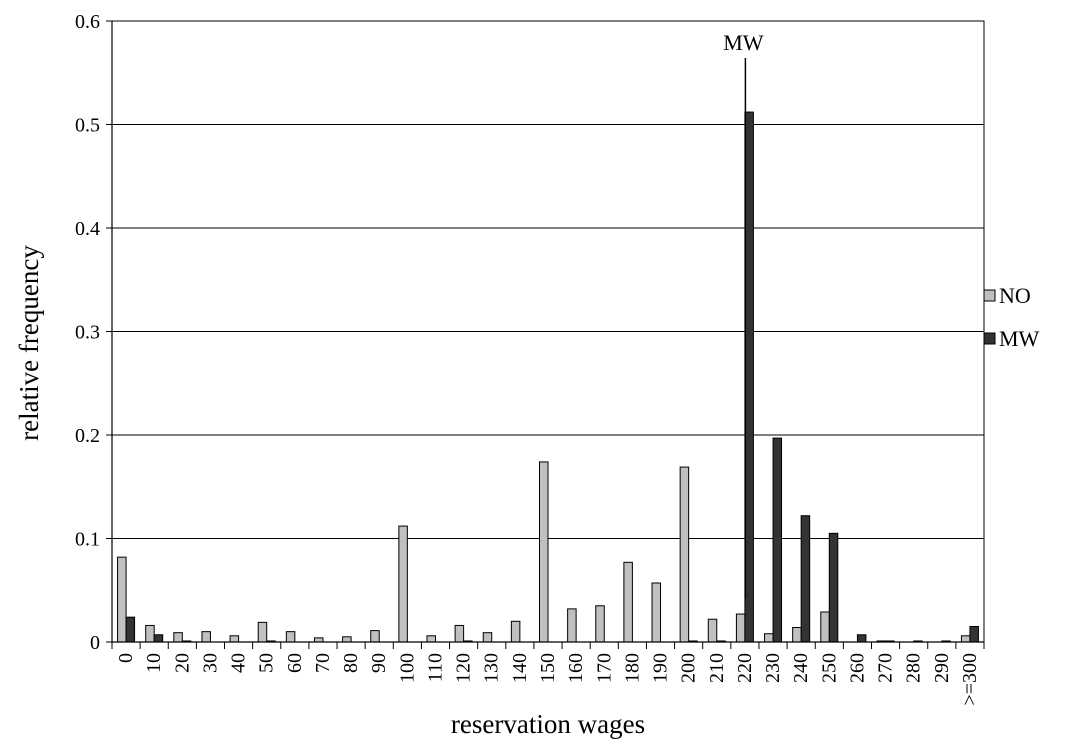 The image size is (1079, 742). Describe the element at coordinates (989, 338) in the screenshot. I see `legend-swatch-mw` at that location.